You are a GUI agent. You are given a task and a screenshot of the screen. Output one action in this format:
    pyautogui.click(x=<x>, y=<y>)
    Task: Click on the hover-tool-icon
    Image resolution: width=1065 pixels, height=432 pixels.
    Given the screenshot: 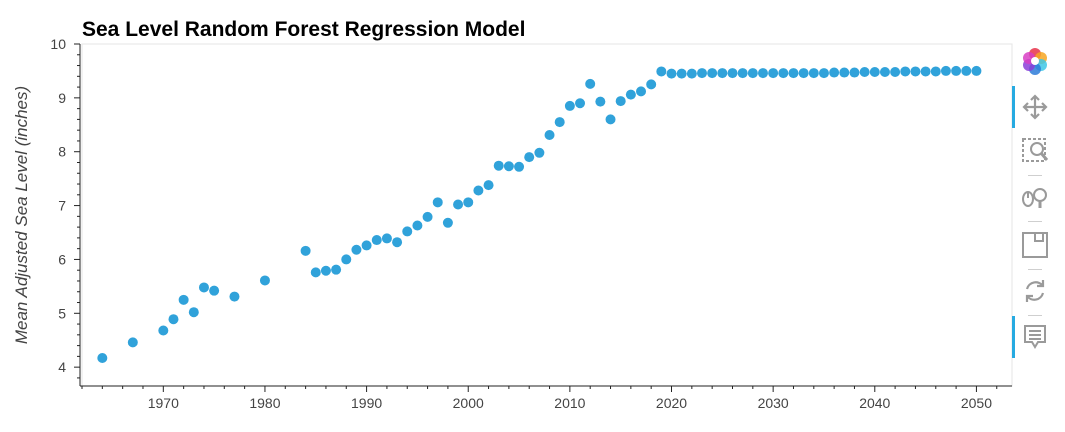 What is the action you would take?
    pyautogui.click(x=1032, y=337)
    